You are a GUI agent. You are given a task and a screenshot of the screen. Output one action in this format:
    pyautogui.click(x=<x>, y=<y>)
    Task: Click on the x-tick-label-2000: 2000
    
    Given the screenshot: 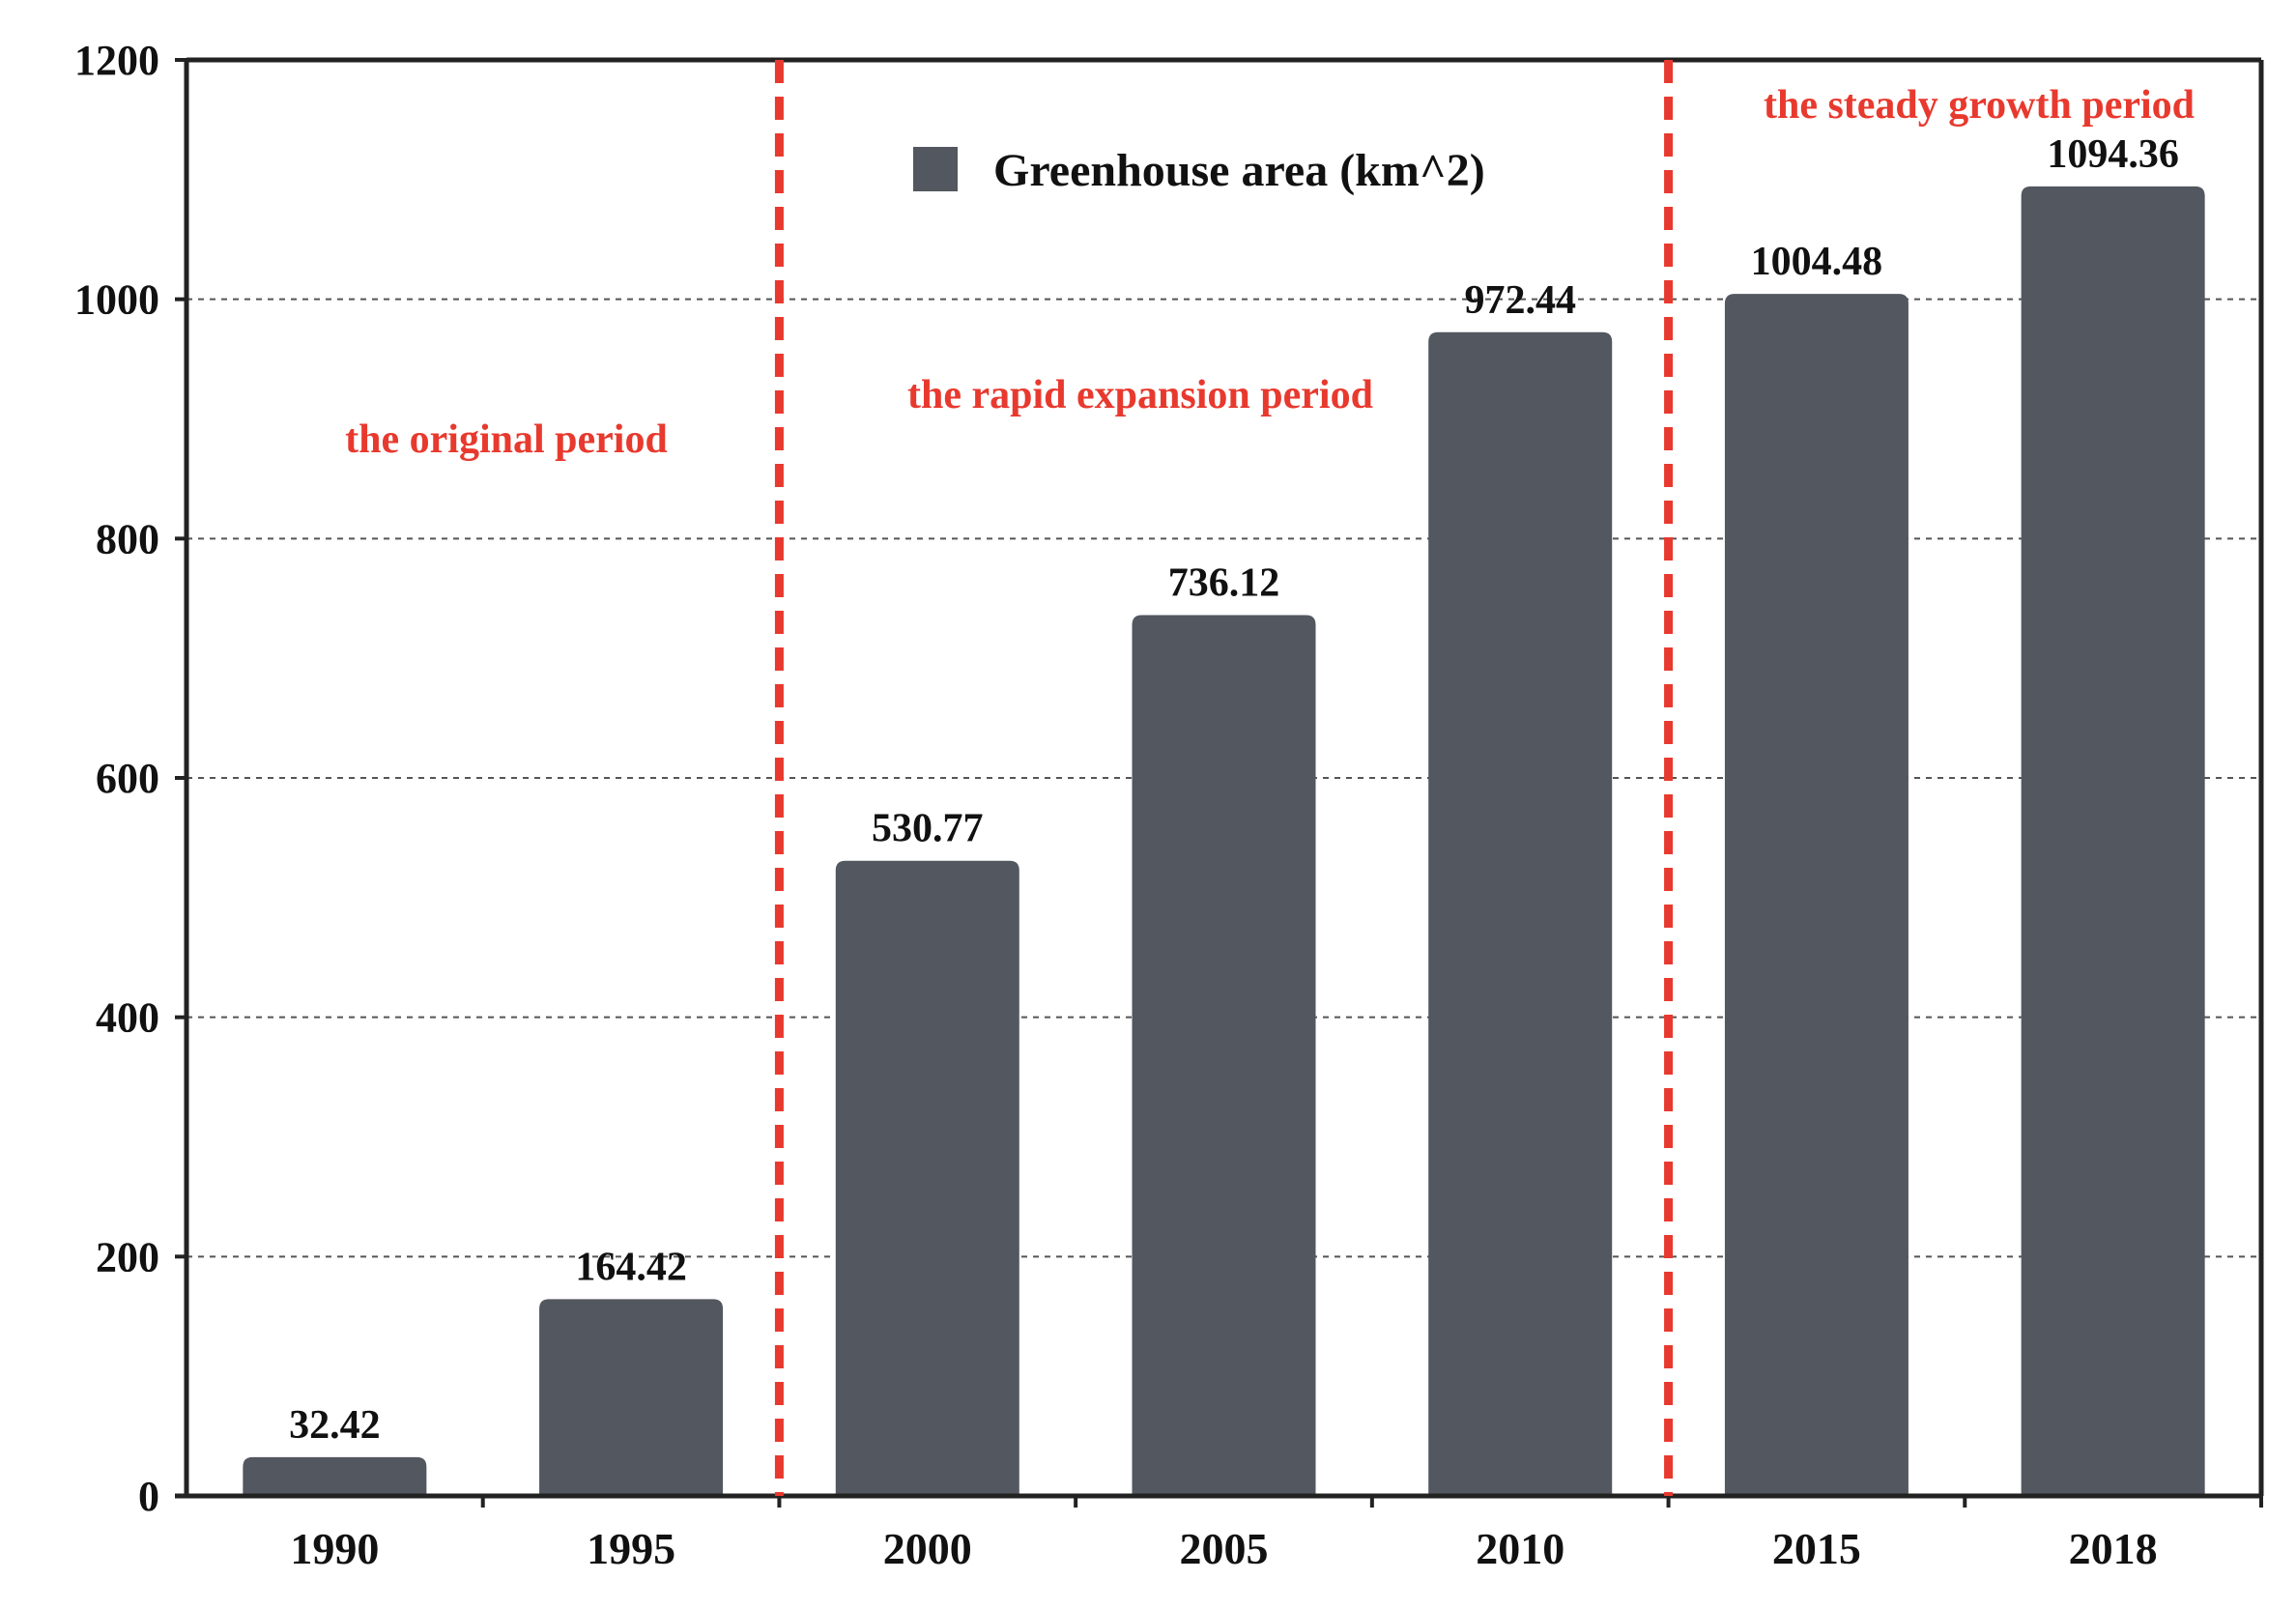 What is the action you would take?
    pyautogui.click(x=927, y=1548)
    